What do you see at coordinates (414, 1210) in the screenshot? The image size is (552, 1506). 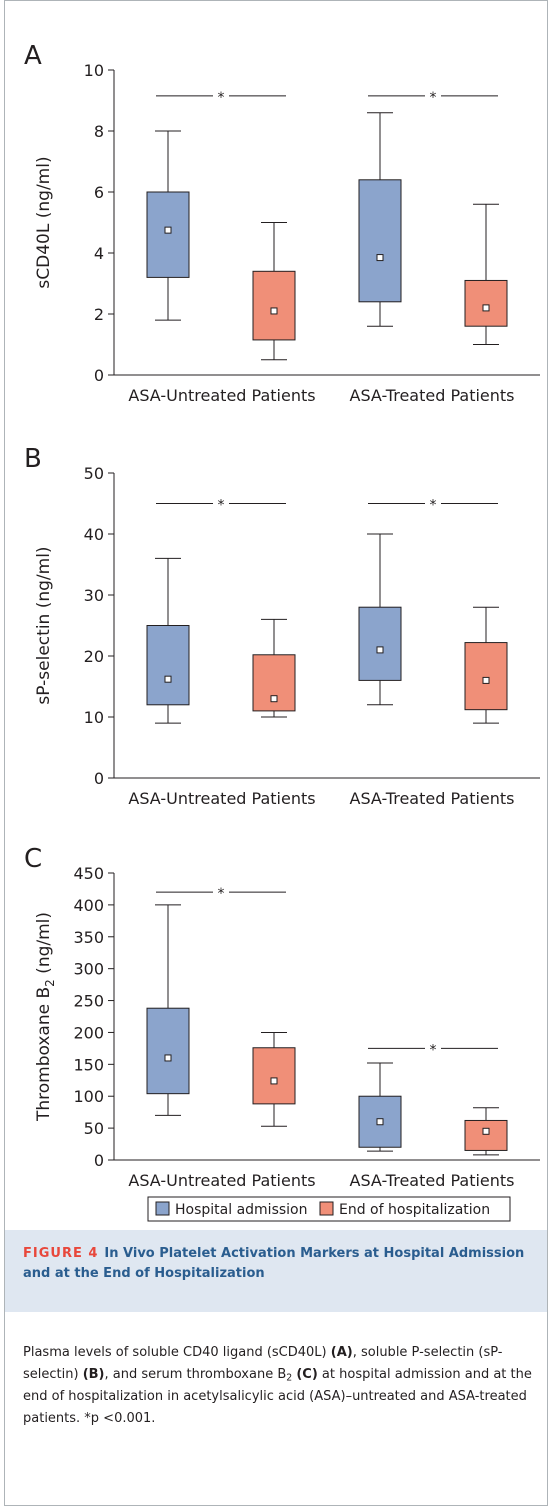 I see `legend-label: End of hospitalization` at bounding box center [414, 1210].